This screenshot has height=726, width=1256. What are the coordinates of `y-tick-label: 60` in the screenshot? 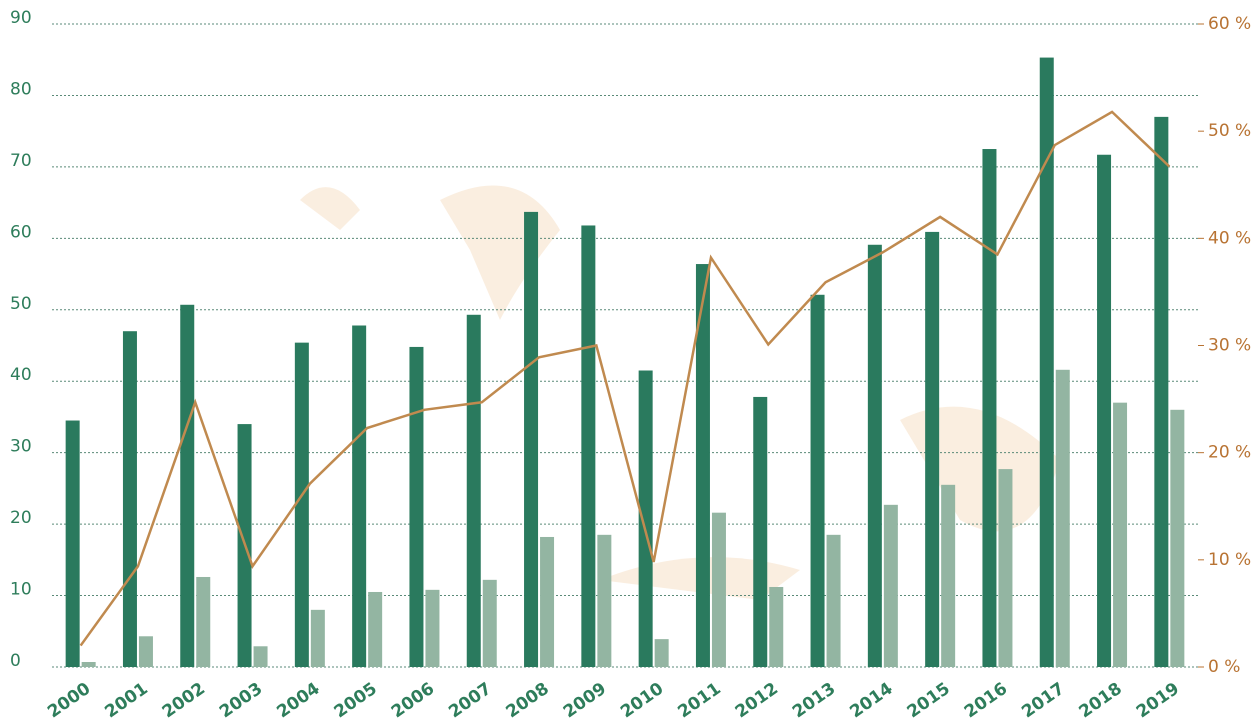 It's located at (21, 232).